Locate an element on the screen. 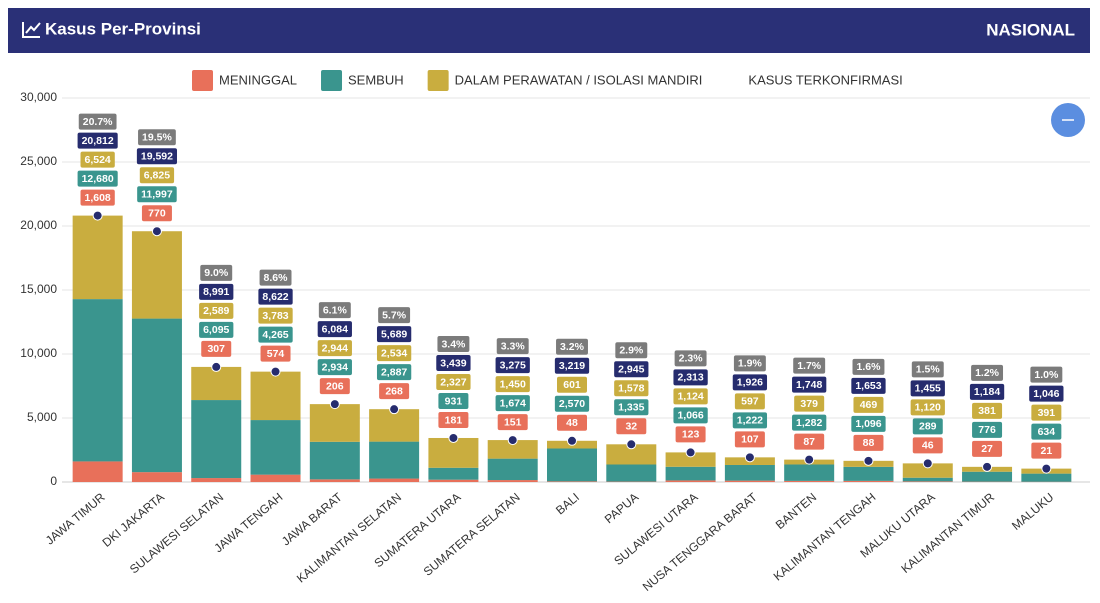  data-label-text: 46 is located at coordinates (928, 446).